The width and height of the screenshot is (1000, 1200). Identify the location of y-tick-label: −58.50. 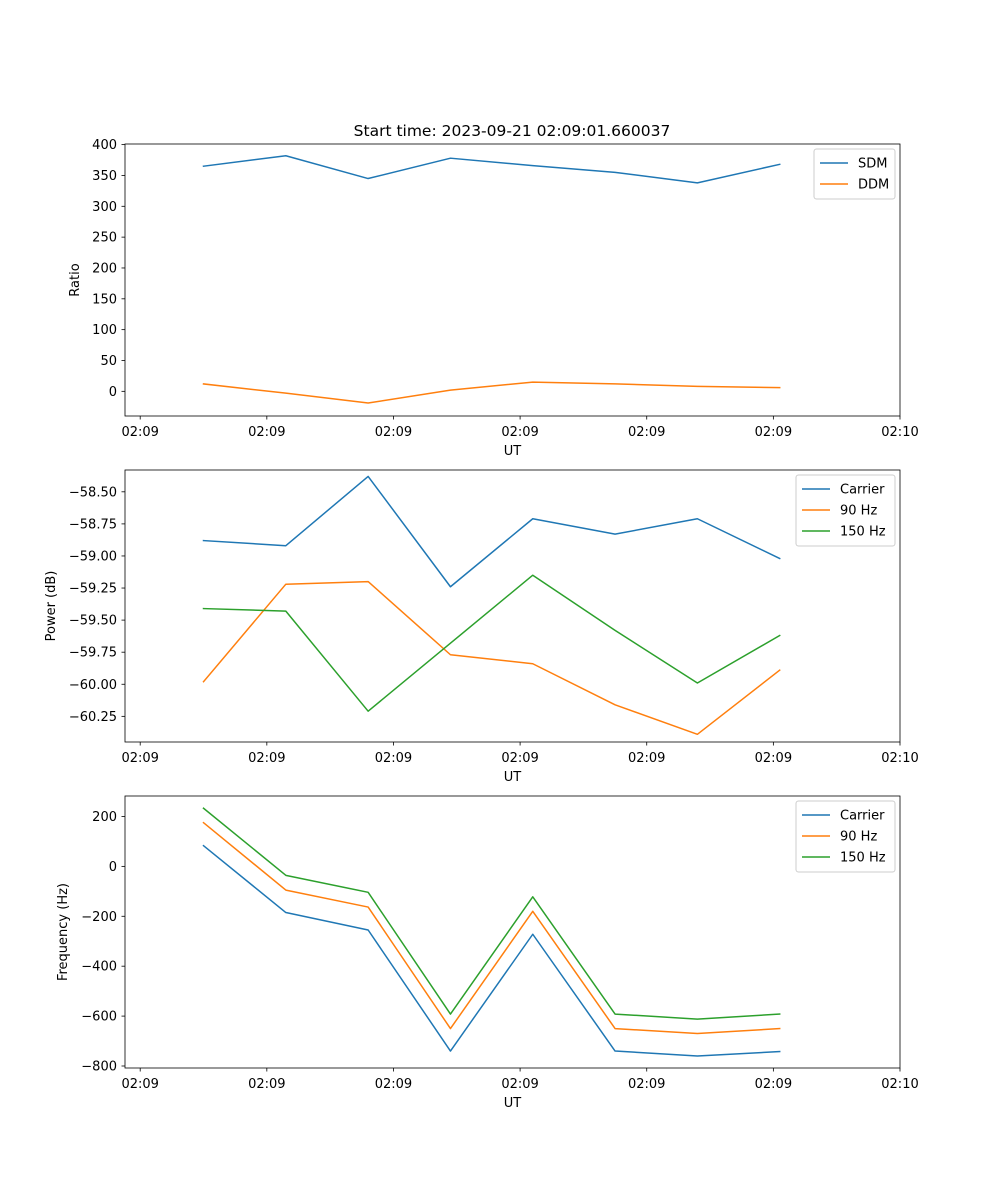
(93, 492).